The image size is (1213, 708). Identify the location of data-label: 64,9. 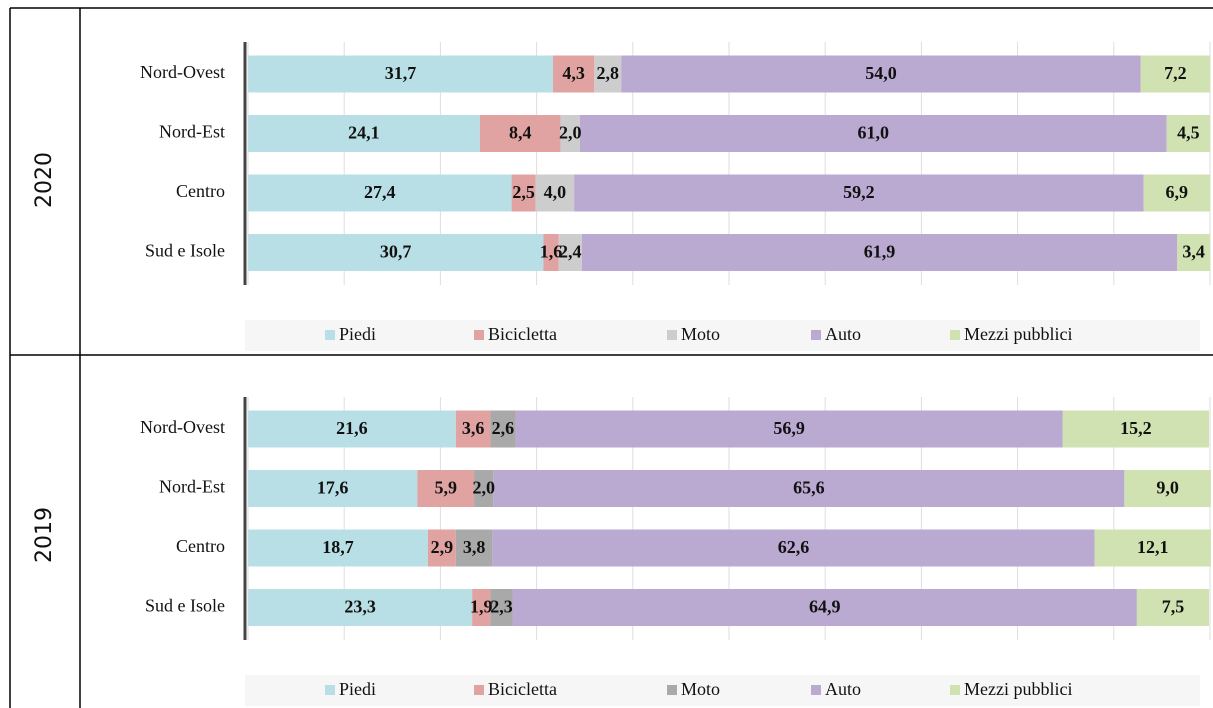
(825, 607).